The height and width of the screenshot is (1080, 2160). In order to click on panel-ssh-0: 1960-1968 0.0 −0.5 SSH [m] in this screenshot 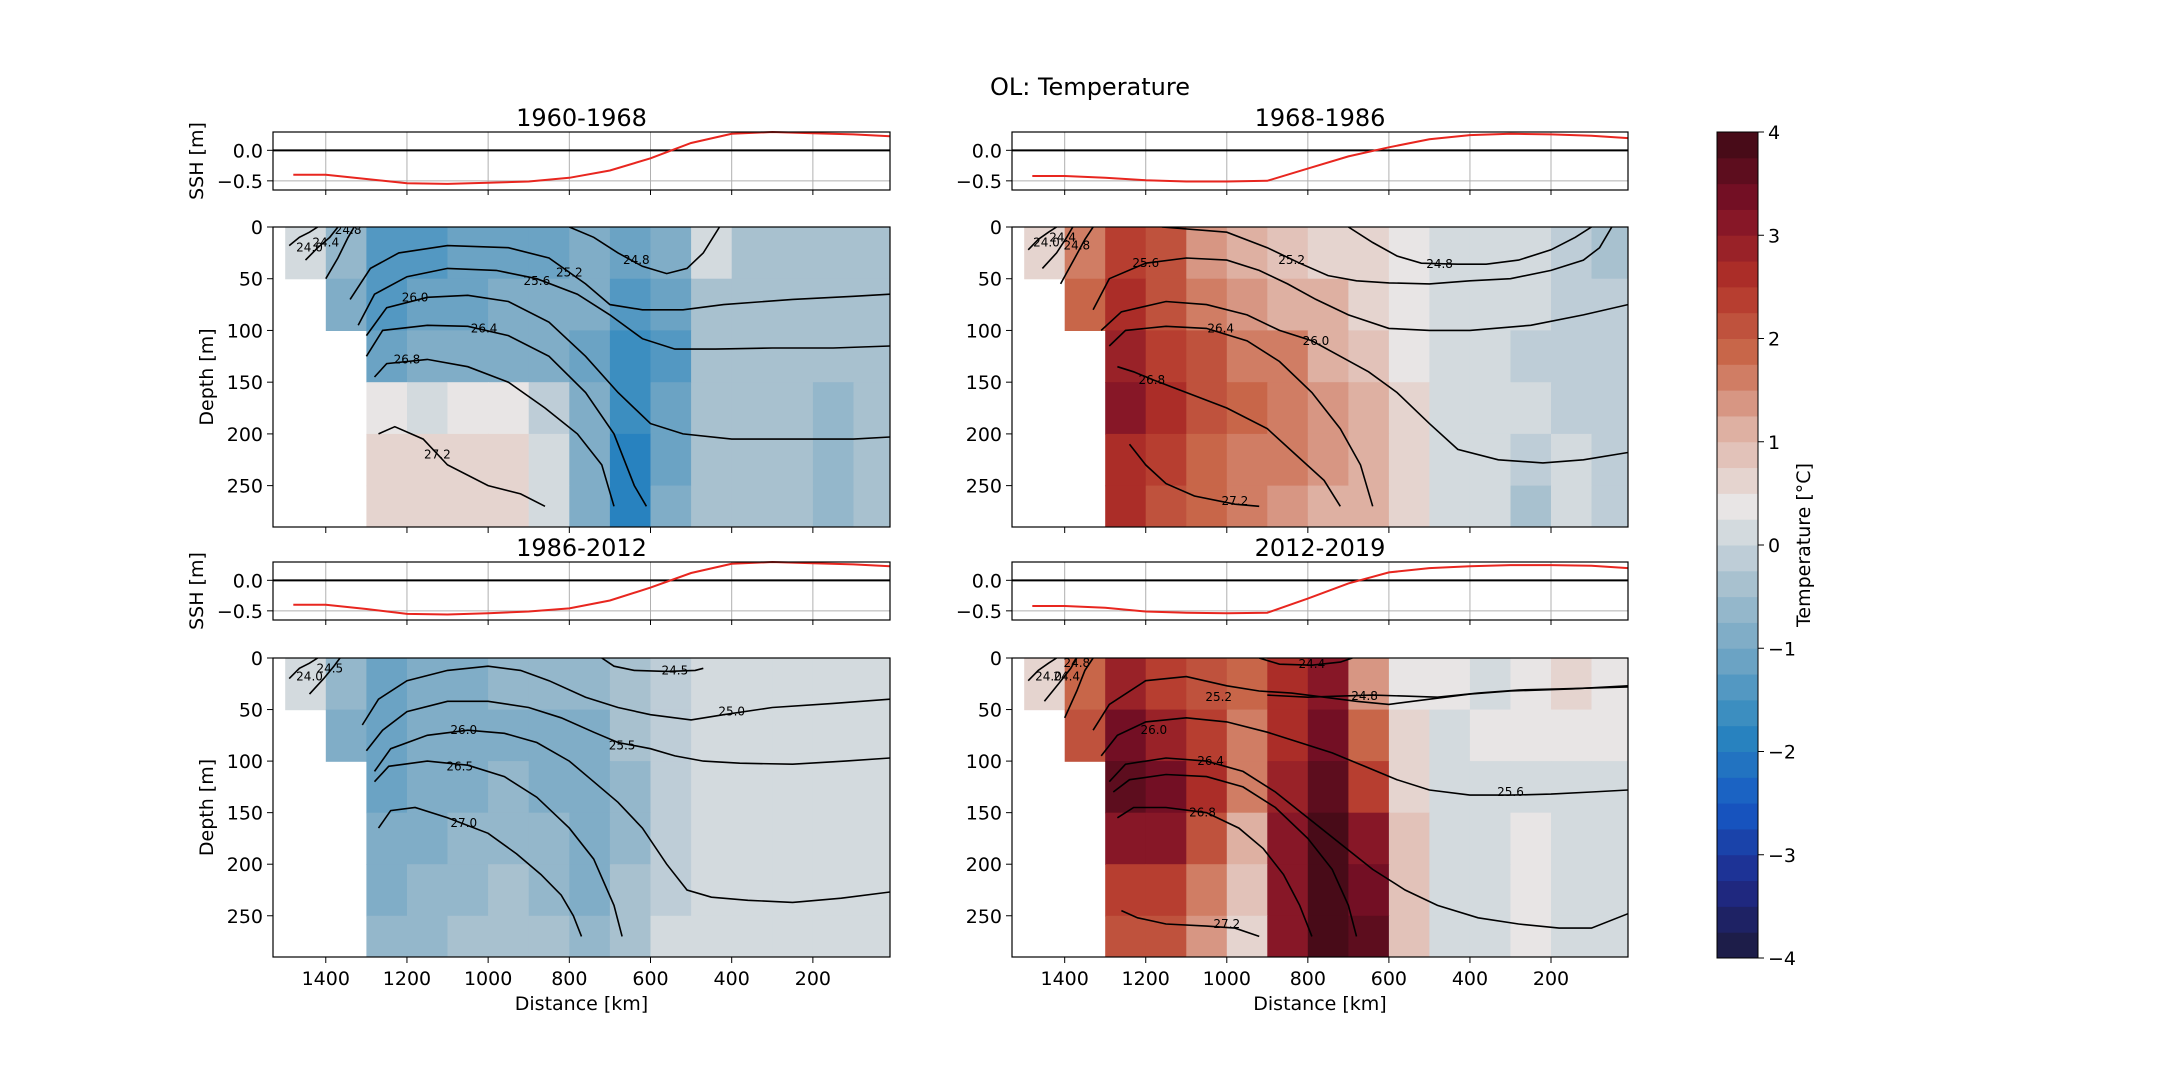, I will do `click(538, 152)`.